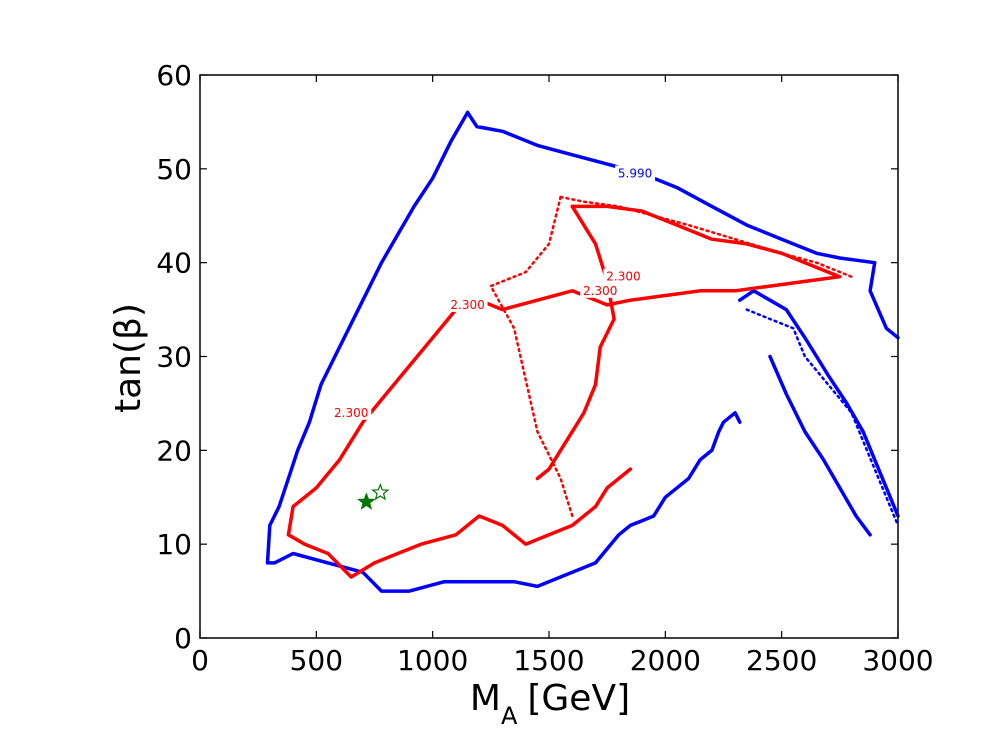 This screenshot has width=1000, height=750. I want to click on x-tick-label: 1000, so click(432, 660).